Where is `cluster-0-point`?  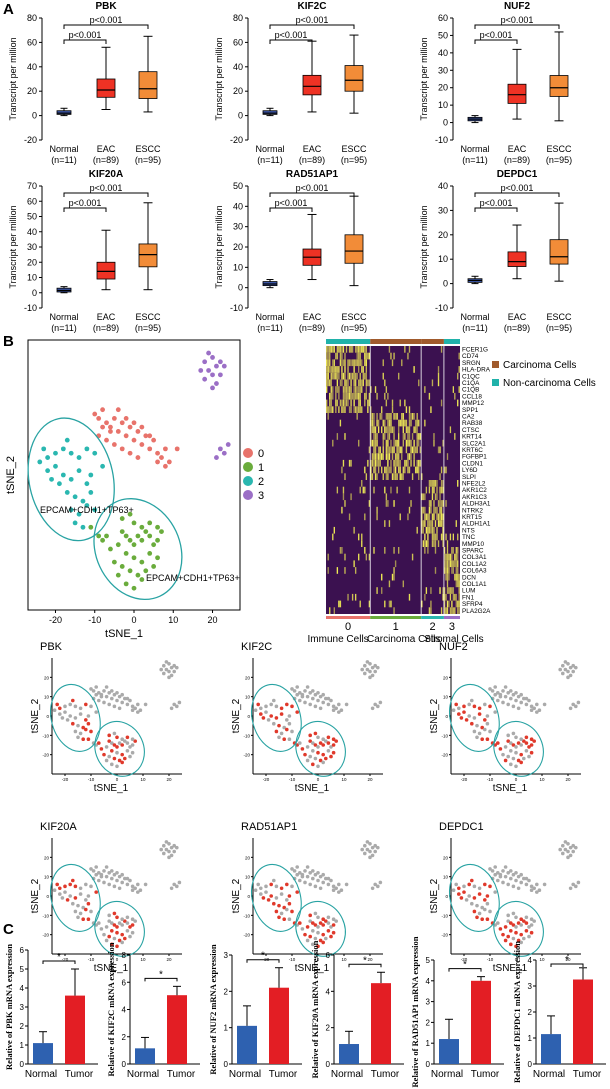
cluster-0-point is located at coordinates (134, 423).